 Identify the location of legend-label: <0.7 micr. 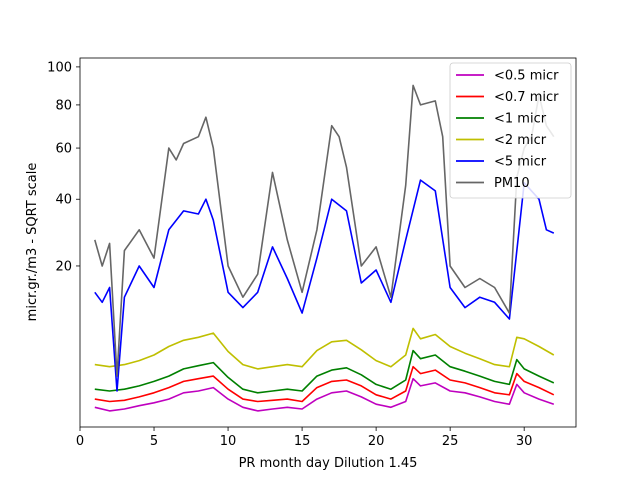
(526, 97).